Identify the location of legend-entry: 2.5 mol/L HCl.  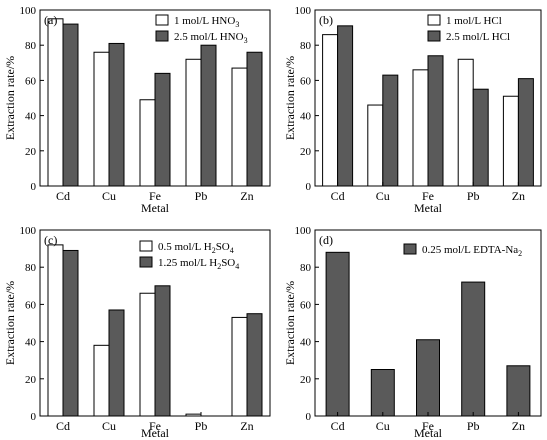
(478, 37).